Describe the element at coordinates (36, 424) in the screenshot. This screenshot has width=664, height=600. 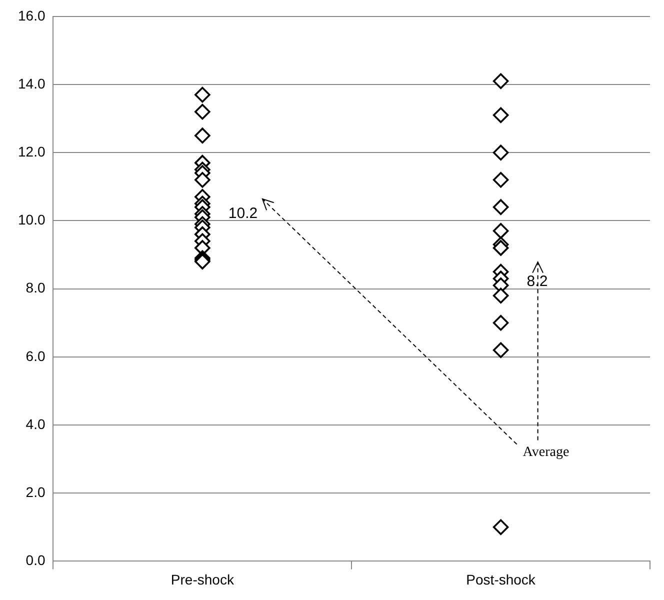
I see `y-tick-label: 4.0` at that location.